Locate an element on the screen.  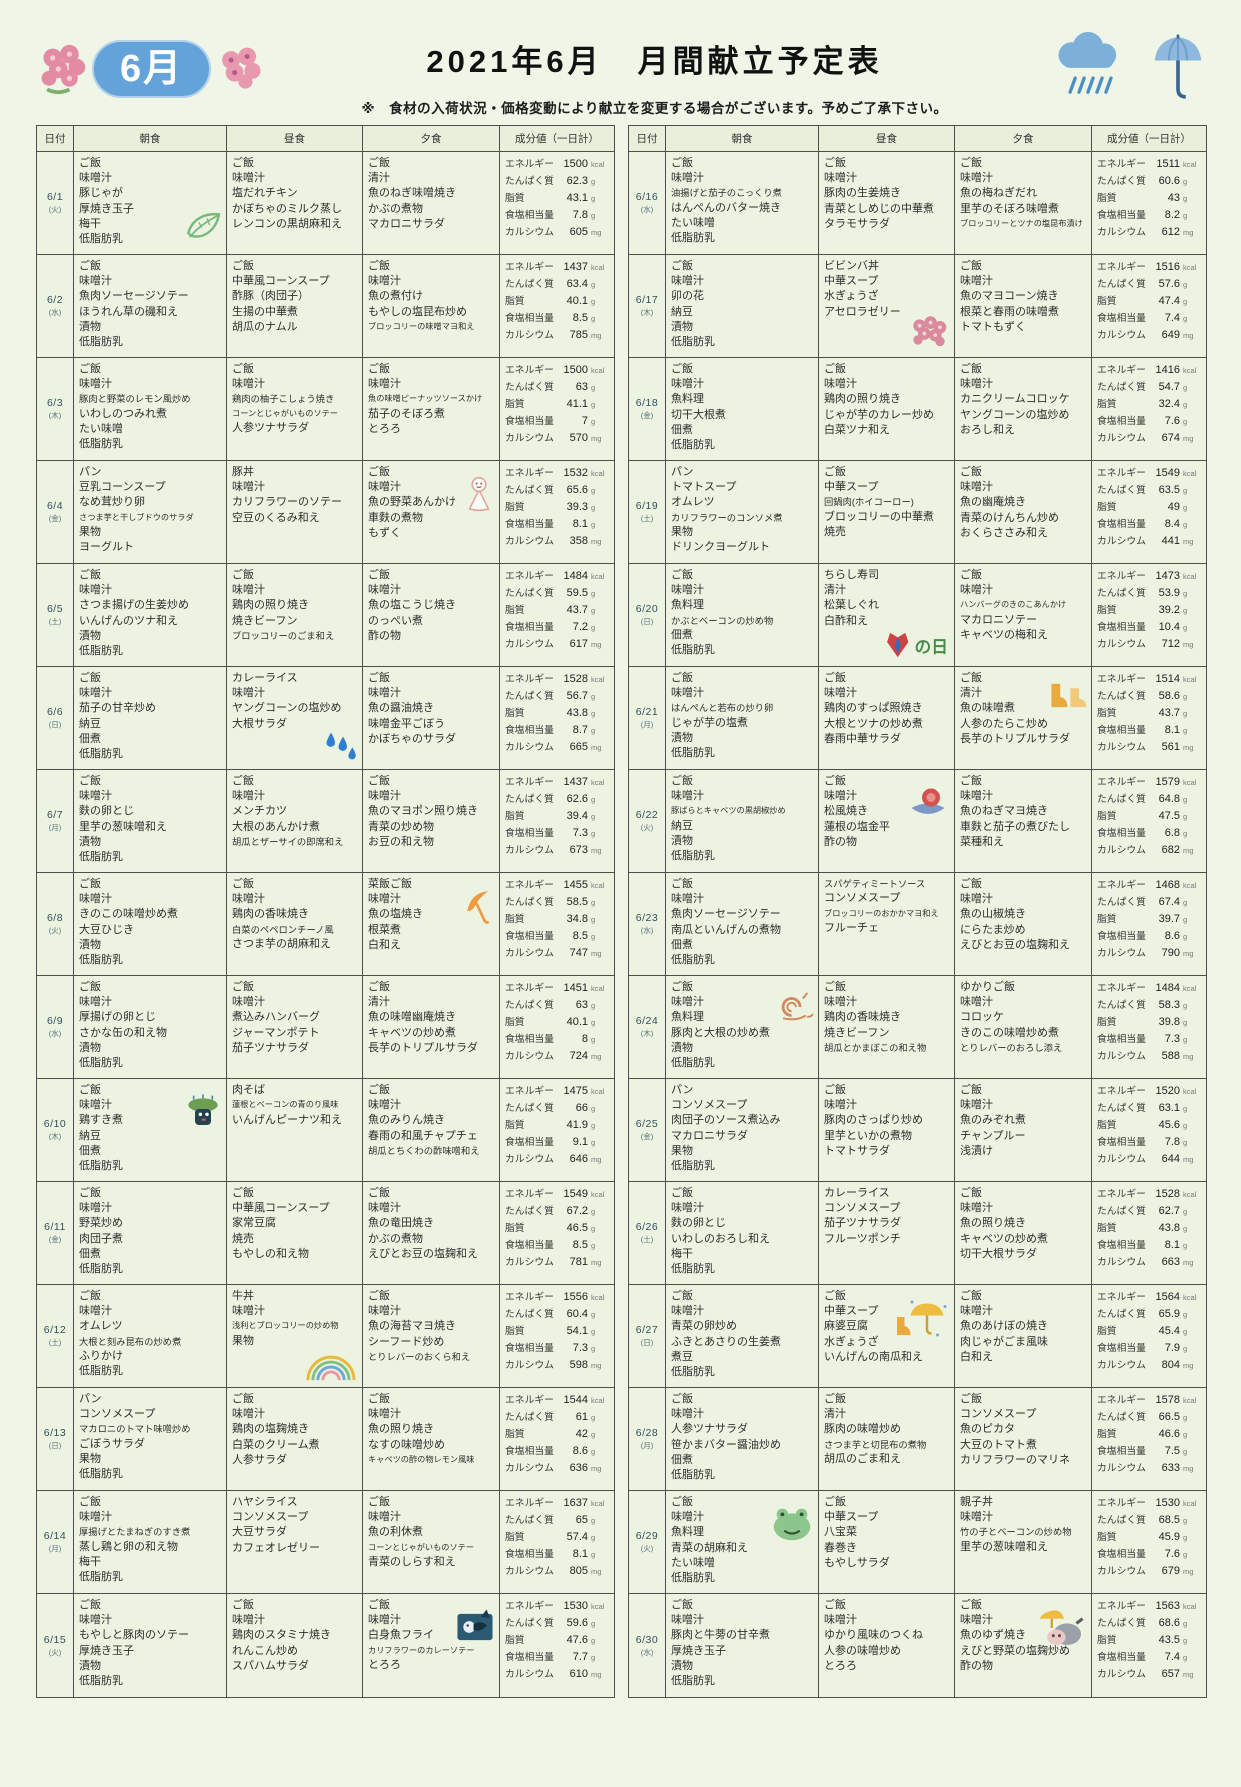
month-badge-group: 6月 is located at coordinates (164, 69).